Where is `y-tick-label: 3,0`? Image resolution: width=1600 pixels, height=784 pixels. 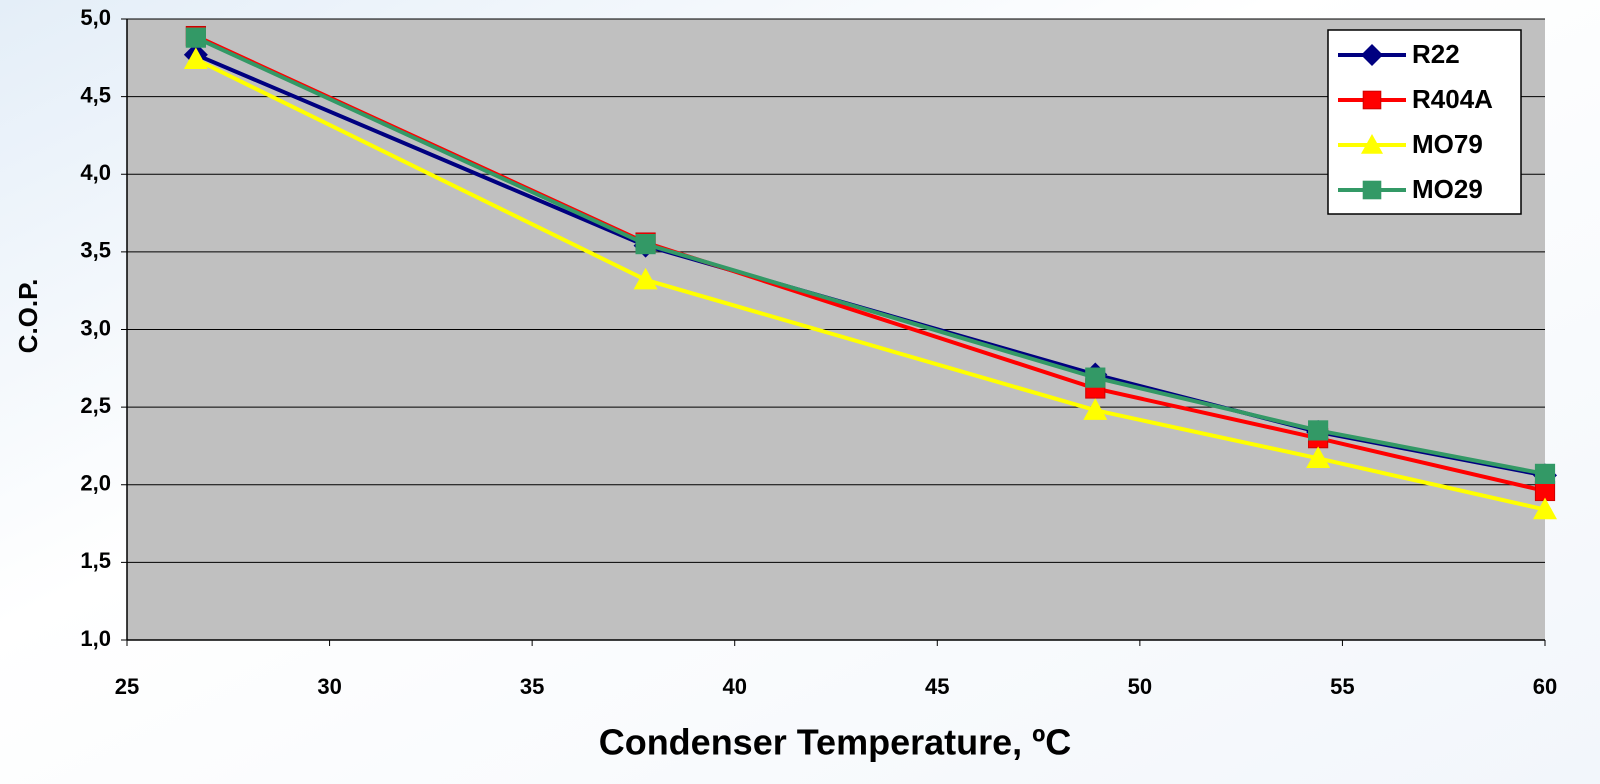 y-tick-label: 3,0 is located at coordinates (95, 327).